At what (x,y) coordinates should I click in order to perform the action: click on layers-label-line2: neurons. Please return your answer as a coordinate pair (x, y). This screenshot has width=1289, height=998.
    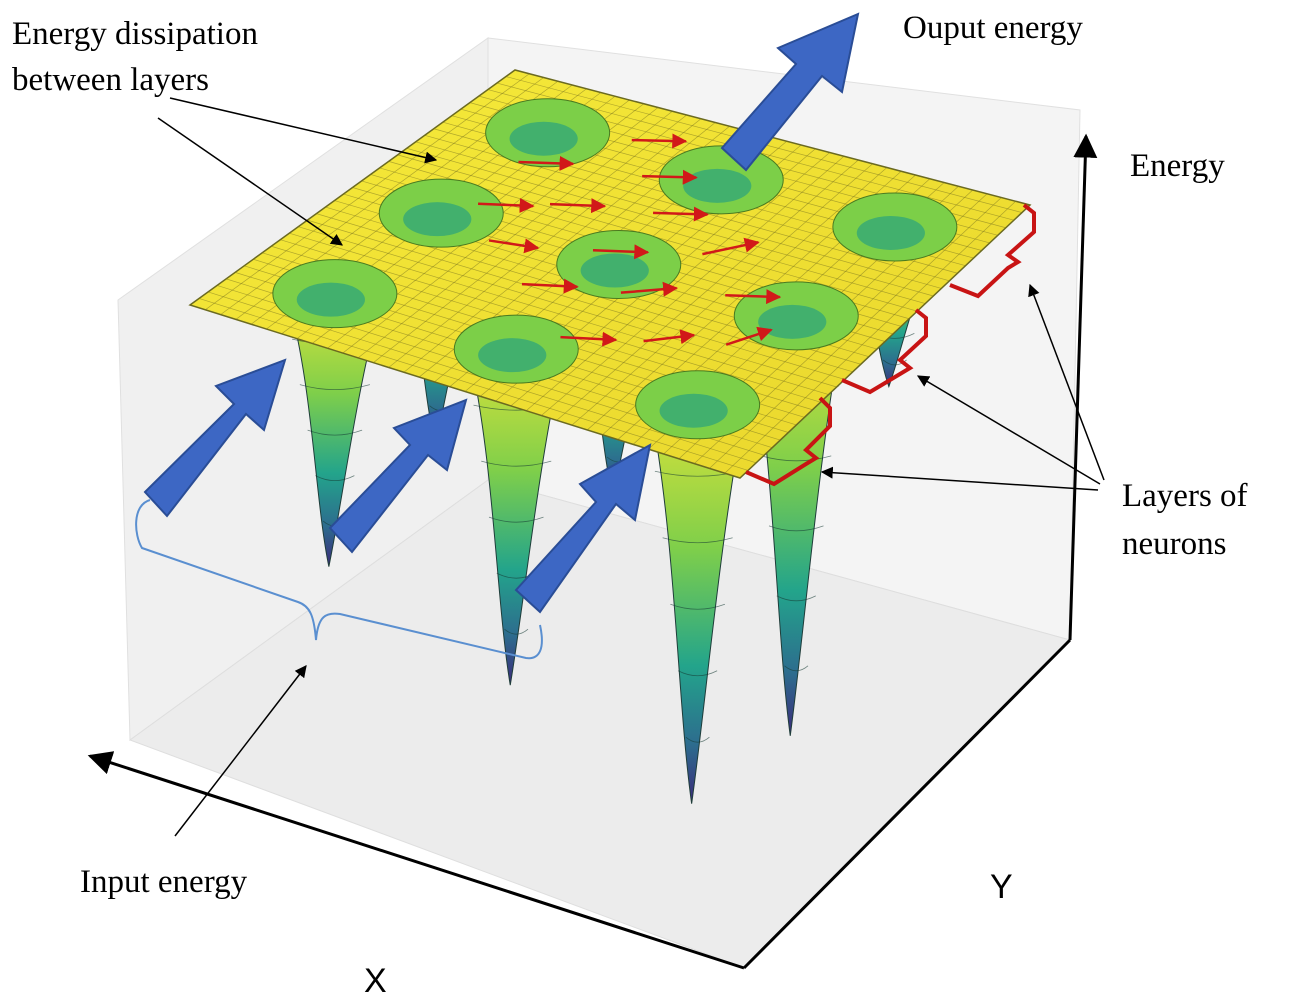
    Looking at the image, I should click on (1174, 544).